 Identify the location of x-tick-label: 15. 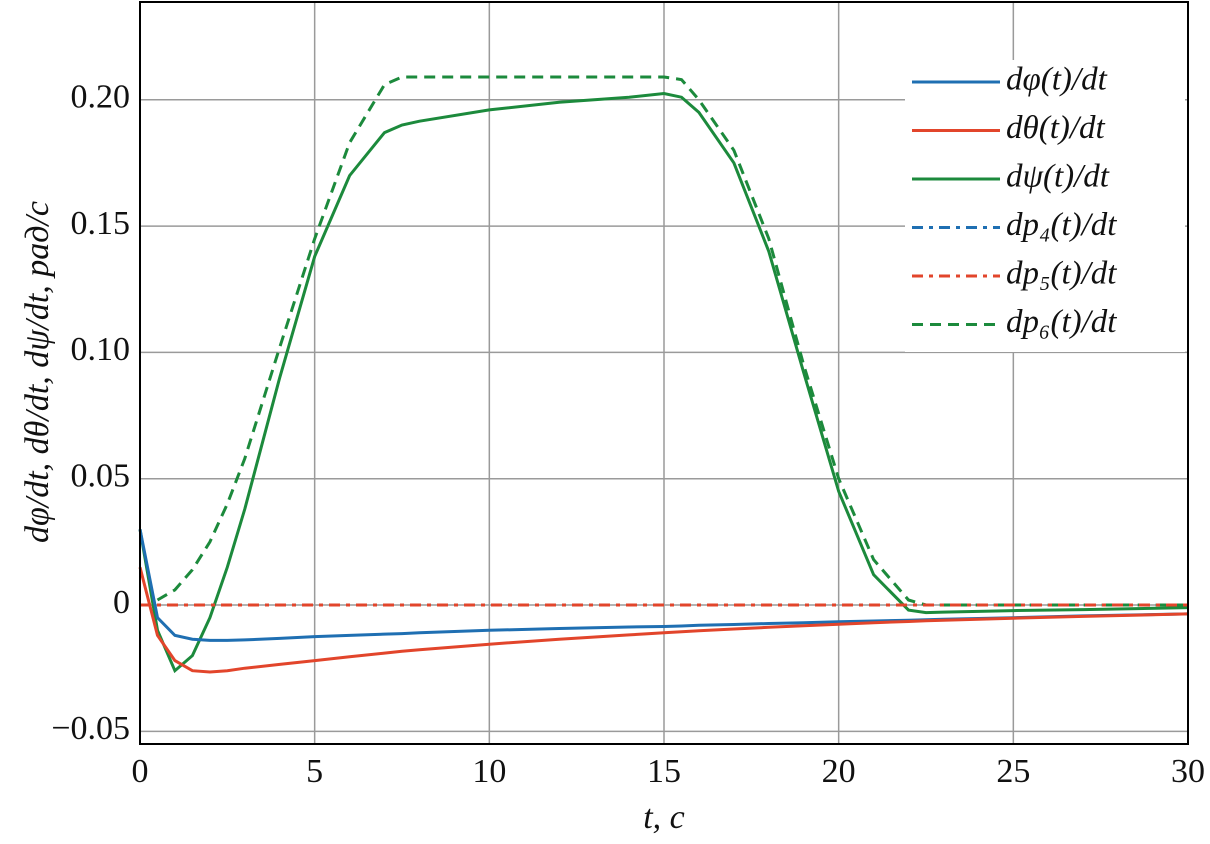
(664, 771).